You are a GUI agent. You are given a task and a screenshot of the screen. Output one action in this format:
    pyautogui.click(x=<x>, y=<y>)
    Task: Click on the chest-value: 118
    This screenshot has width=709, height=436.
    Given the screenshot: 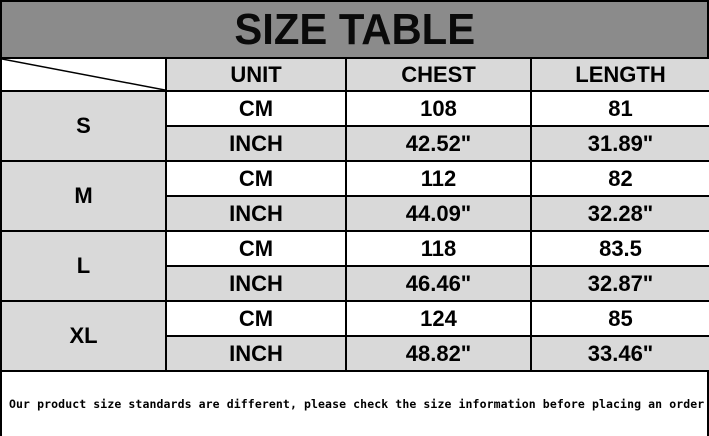 What is the action you would take?
    pyautogui.click(x=438, y=248)
    